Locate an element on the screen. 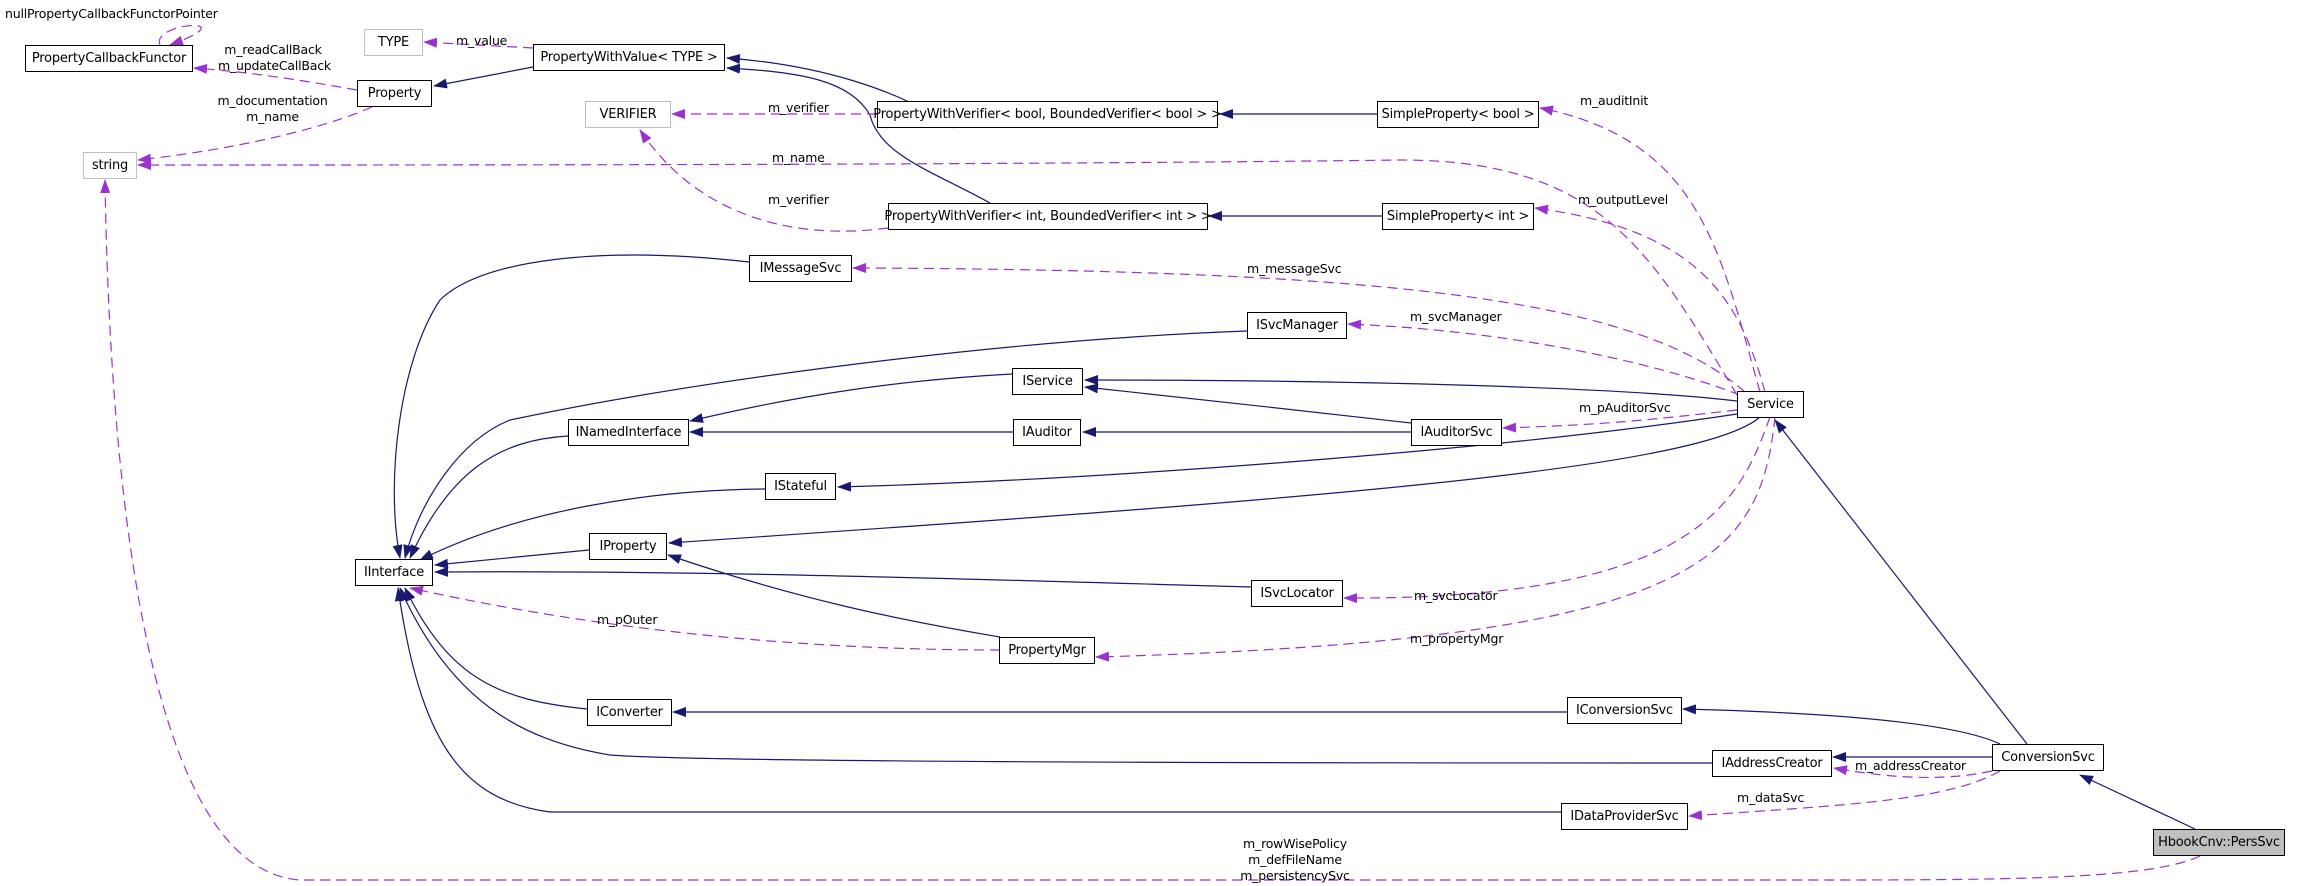  node-iauditorsvc: IAuditorSvc is located at coordinates (1456, 432).